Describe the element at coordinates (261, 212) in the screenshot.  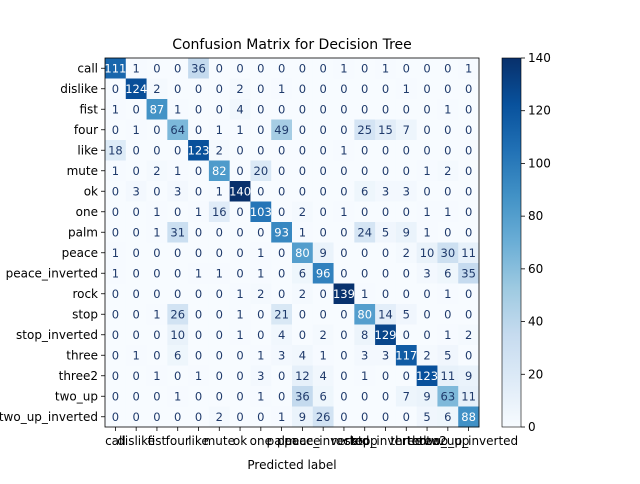
I see `cell-value: 103` at that location.